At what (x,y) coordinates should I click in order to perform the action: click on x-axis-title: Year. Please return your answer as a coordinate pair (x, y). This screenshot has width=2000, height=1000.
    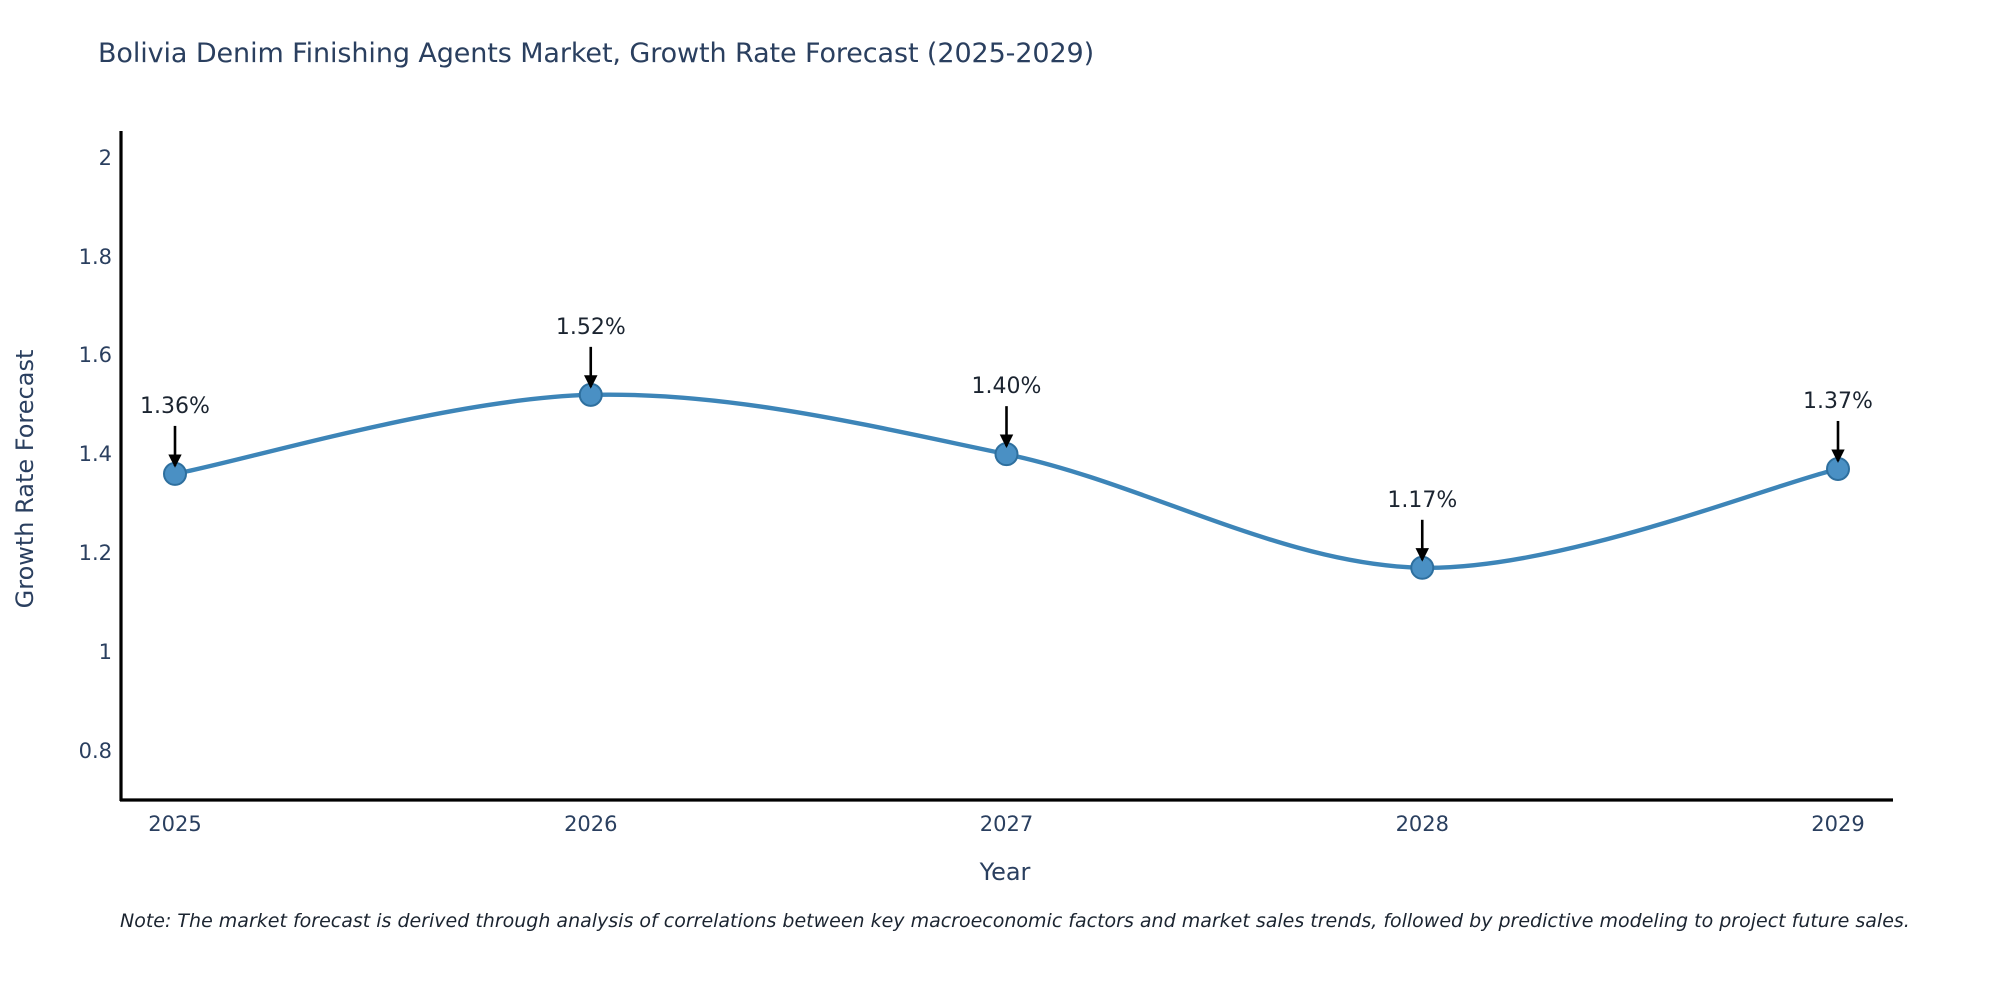
    Looking at the image, I should click on (1005, 872).